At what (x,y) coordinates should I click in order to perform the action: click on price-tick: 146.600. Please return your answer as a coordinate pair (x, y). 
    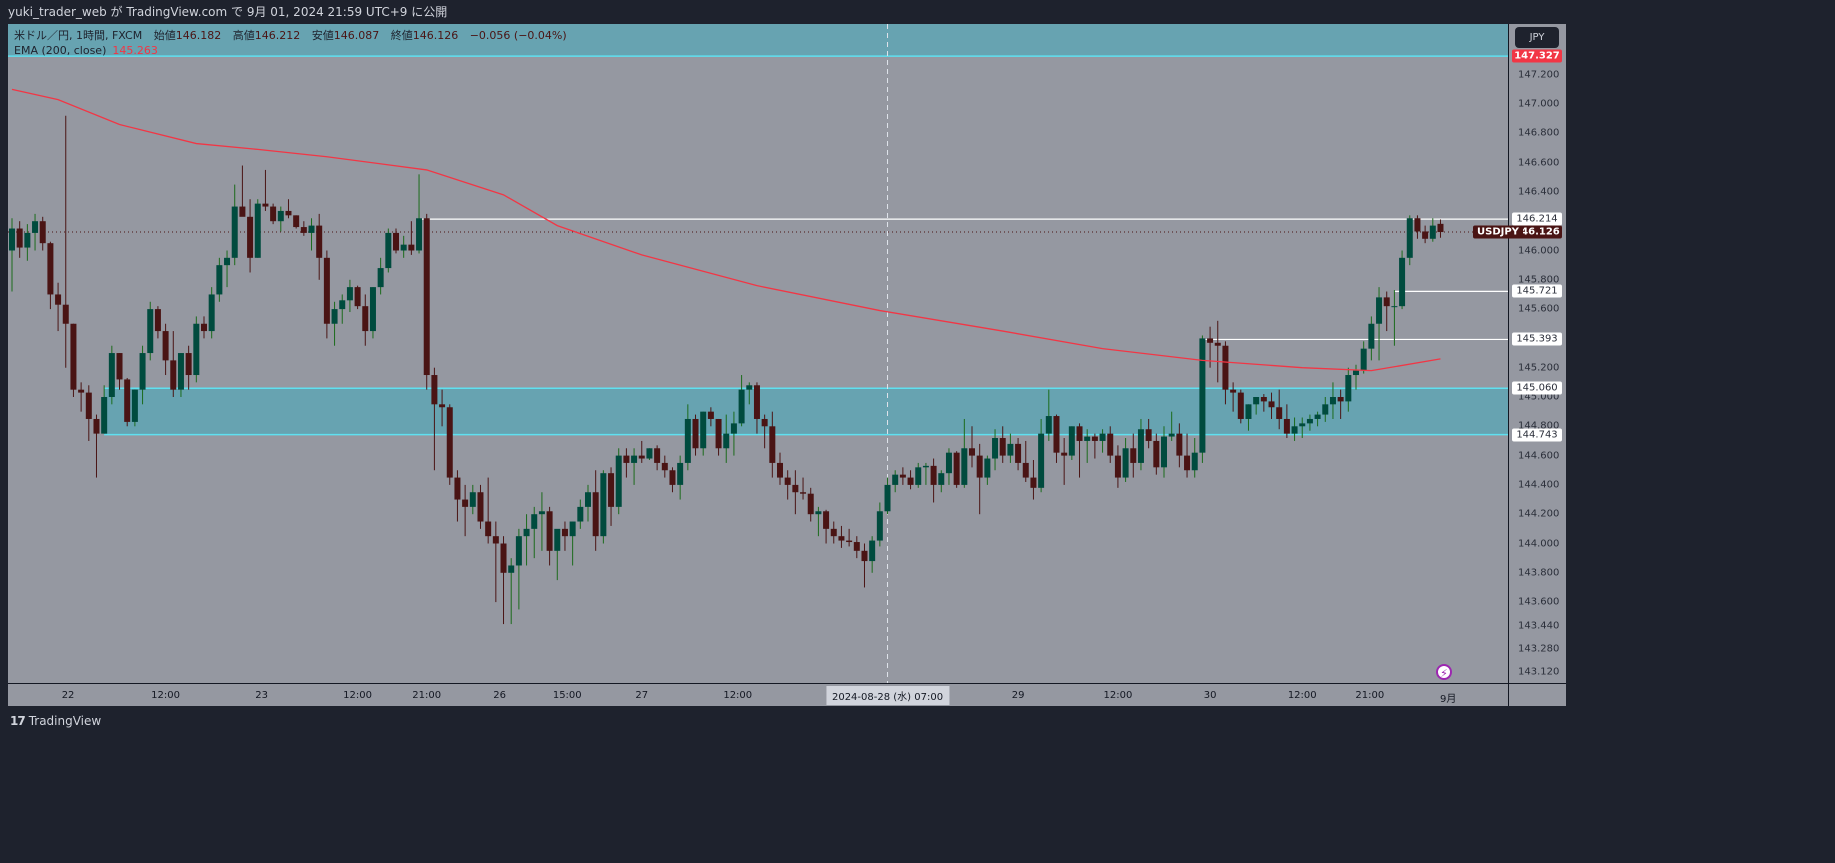
    Looking at the image, I should click on (1539, 163).